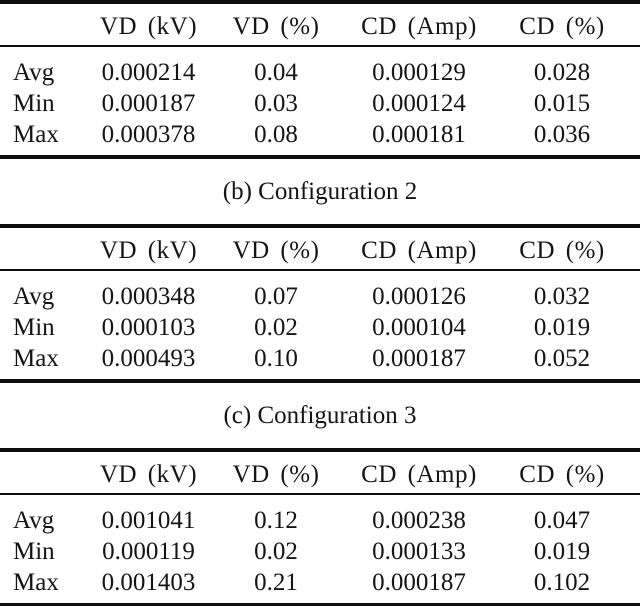 This screenshot has height=606, width=640. I want to click on table-row-avg: Avg 0.001041 0.12 0.000238 0.047, so click(320, 520).